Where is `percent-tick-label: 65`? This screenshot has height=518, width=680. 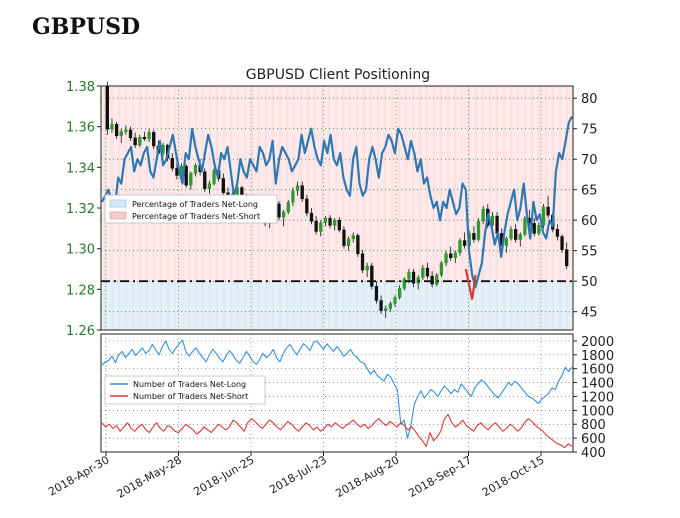
percent-tick-label: 65 is located at coordinates (589, 191).